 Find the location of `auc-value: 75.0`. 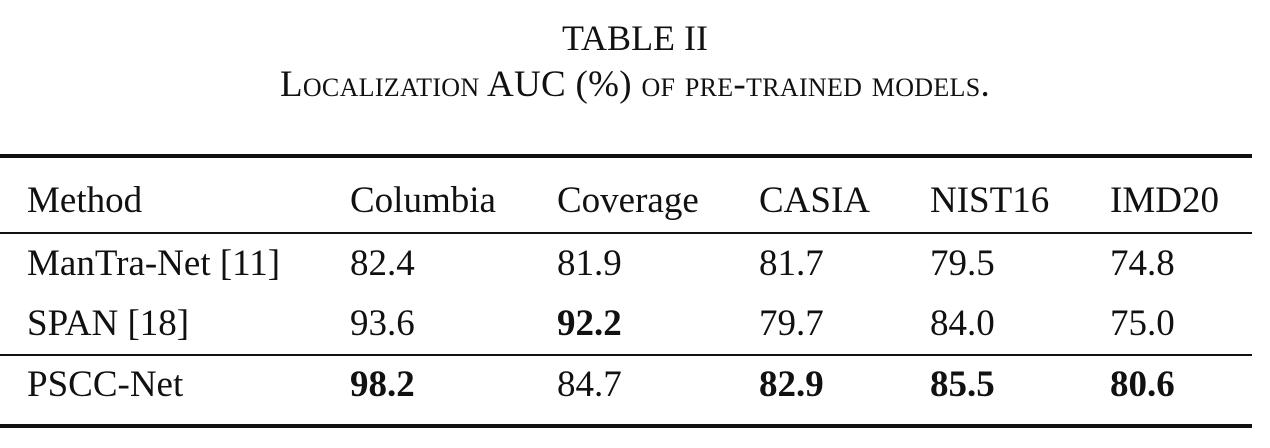

auc-value: 75.0 is located at coordinates (1142, 323).